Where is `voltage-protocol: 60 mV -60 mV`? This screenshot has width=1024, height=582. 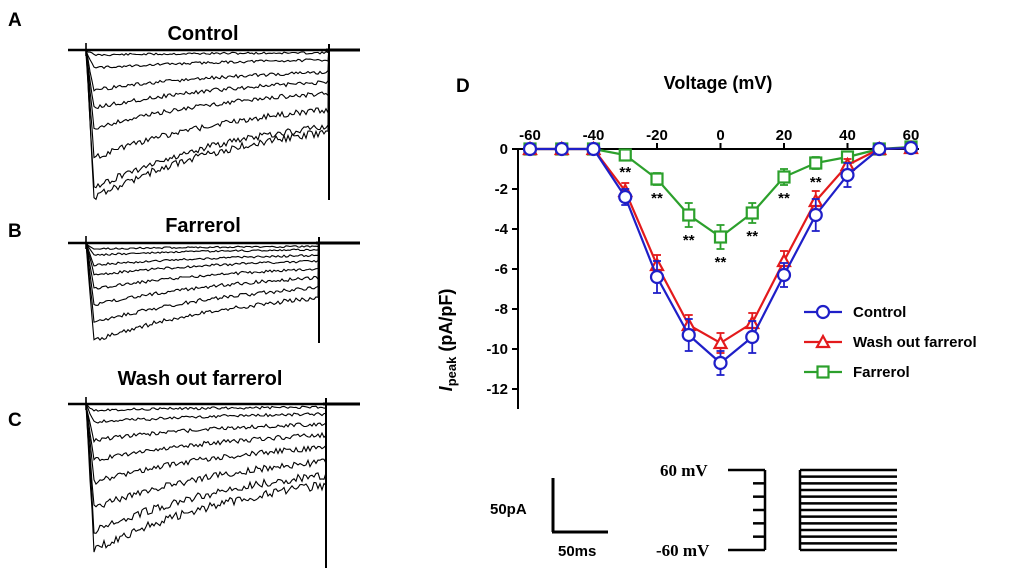
voltage-protocol: 60 mV -60 mV is located at coordinates (776, 510).